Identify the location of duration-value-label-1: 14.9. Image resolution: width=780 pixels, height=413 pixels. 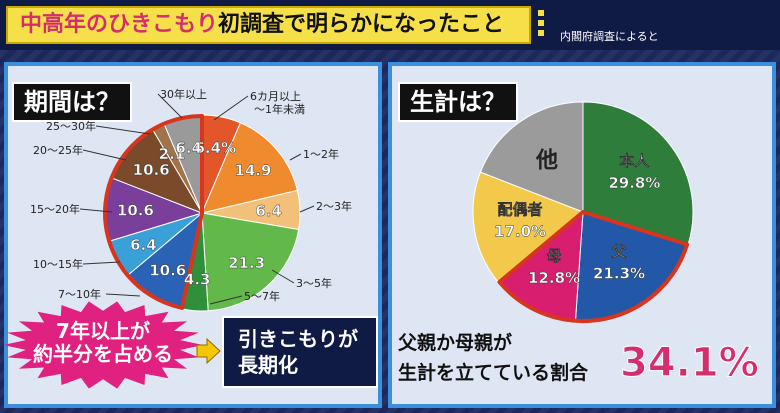
(252, 170).